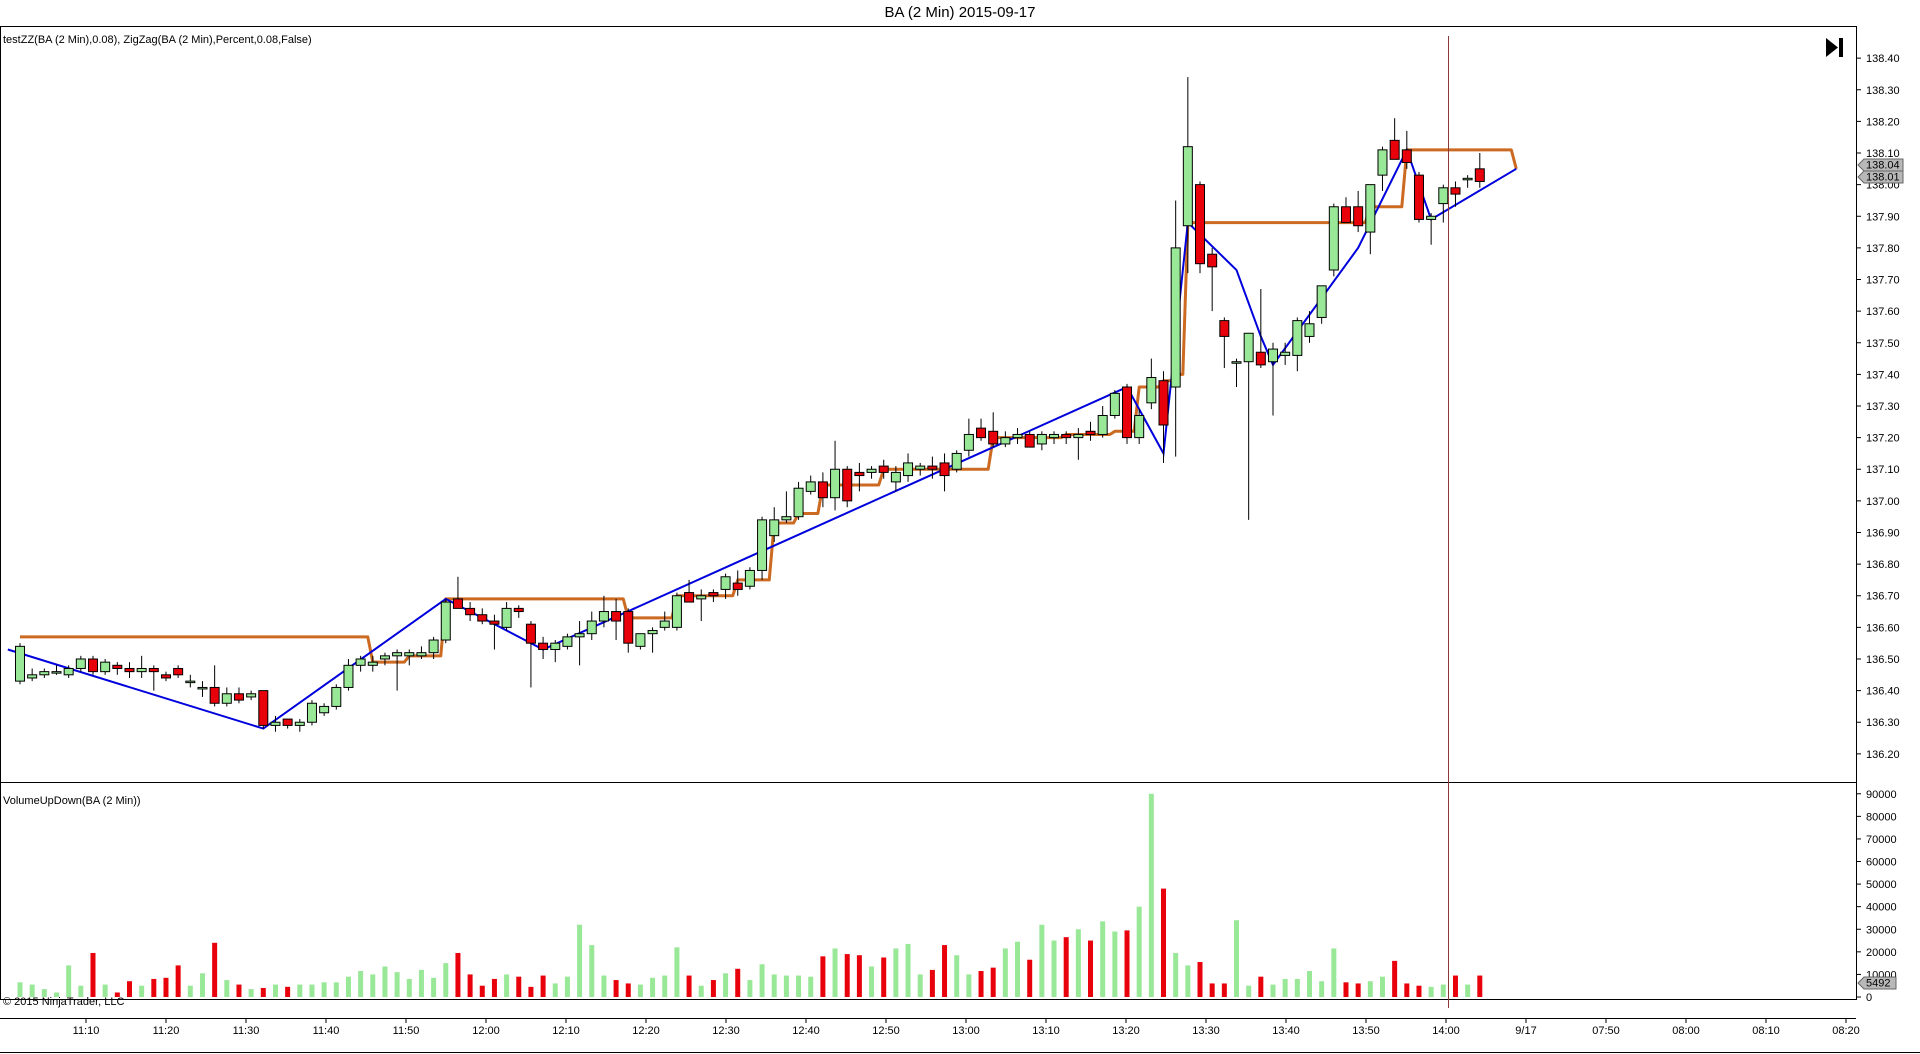  What do you see at coordinates (1883, 755) in the screenshot?
I see `price-tick-label: 136.20` at bounding box center [1883, 755].